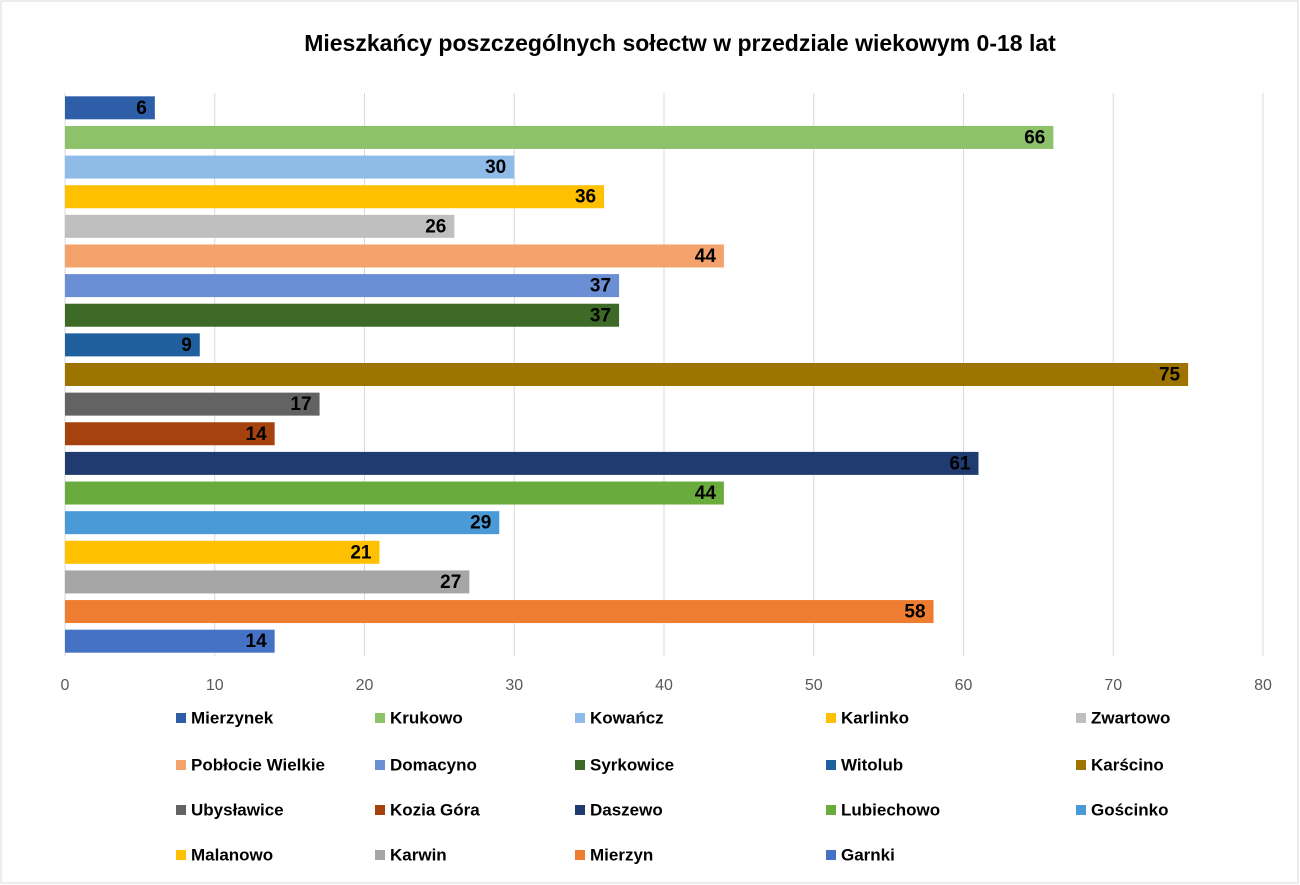 Image resolution: width=1300 pixels, height=885 pixels. I want to click on legend-label: Krukowo, so click(426, 717).